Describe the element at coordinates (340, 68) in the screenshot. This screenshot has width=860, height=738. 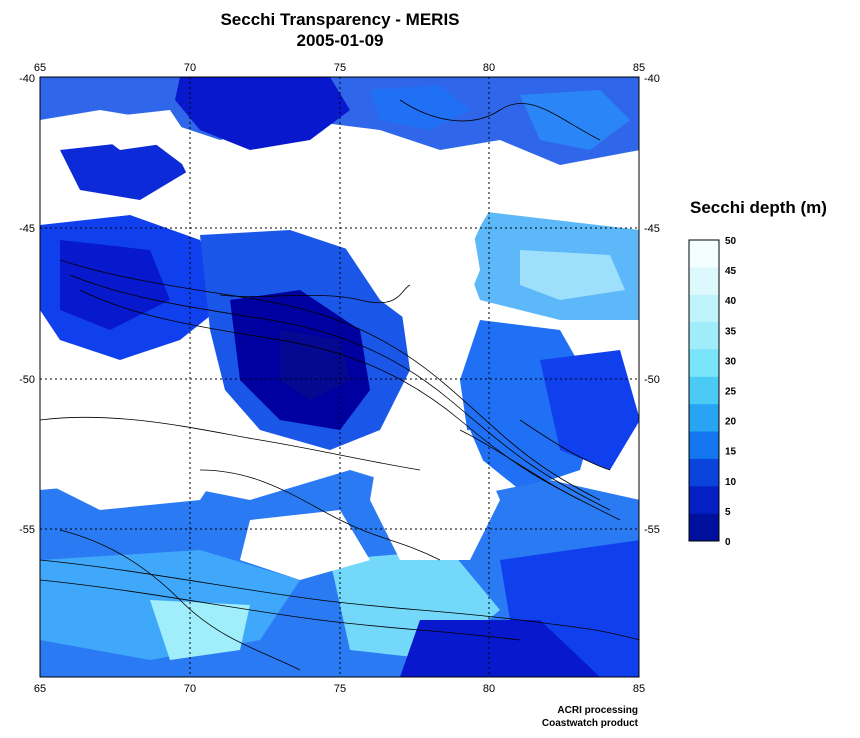
I see `lon-label-top: 75` at that location.